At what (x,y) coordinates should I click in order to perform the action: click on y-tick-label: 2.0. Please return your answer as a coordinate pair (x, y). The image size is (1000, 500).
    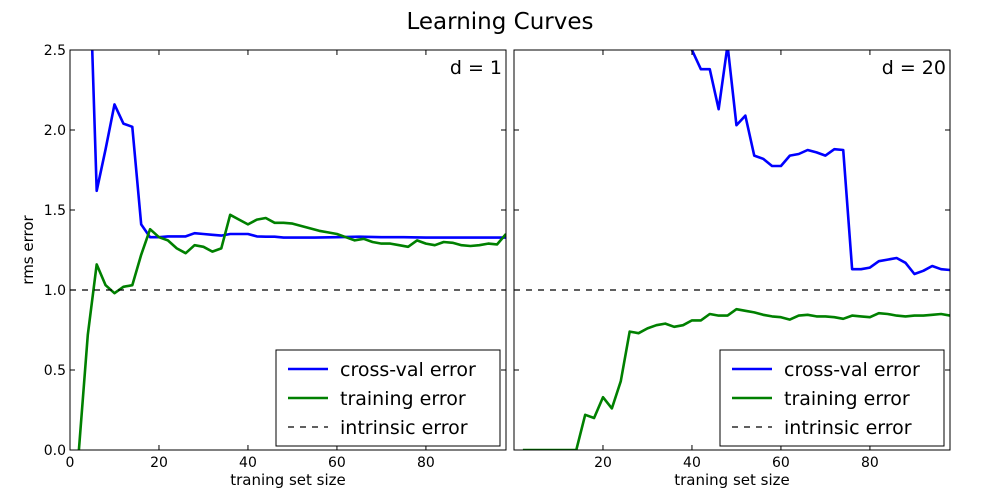
    Looking at the image, I should click on (55, 131).